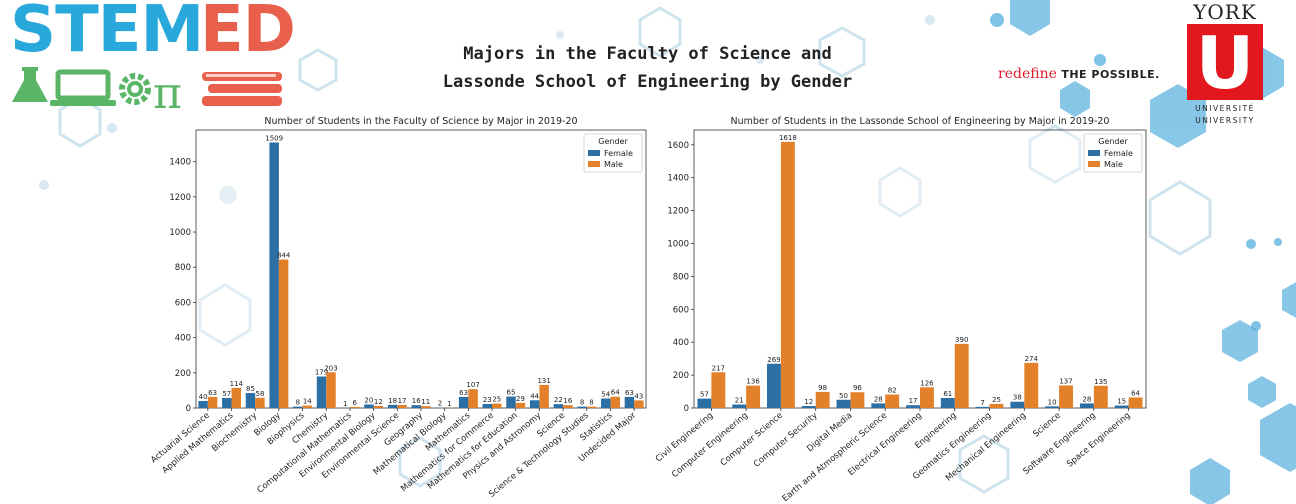 The height and width of the screenshot is (504, 1296). What do you see at coordinates (718, 368) in the screenshot?
I see `bar-value-label: 217` at bounding box center [718, 368].